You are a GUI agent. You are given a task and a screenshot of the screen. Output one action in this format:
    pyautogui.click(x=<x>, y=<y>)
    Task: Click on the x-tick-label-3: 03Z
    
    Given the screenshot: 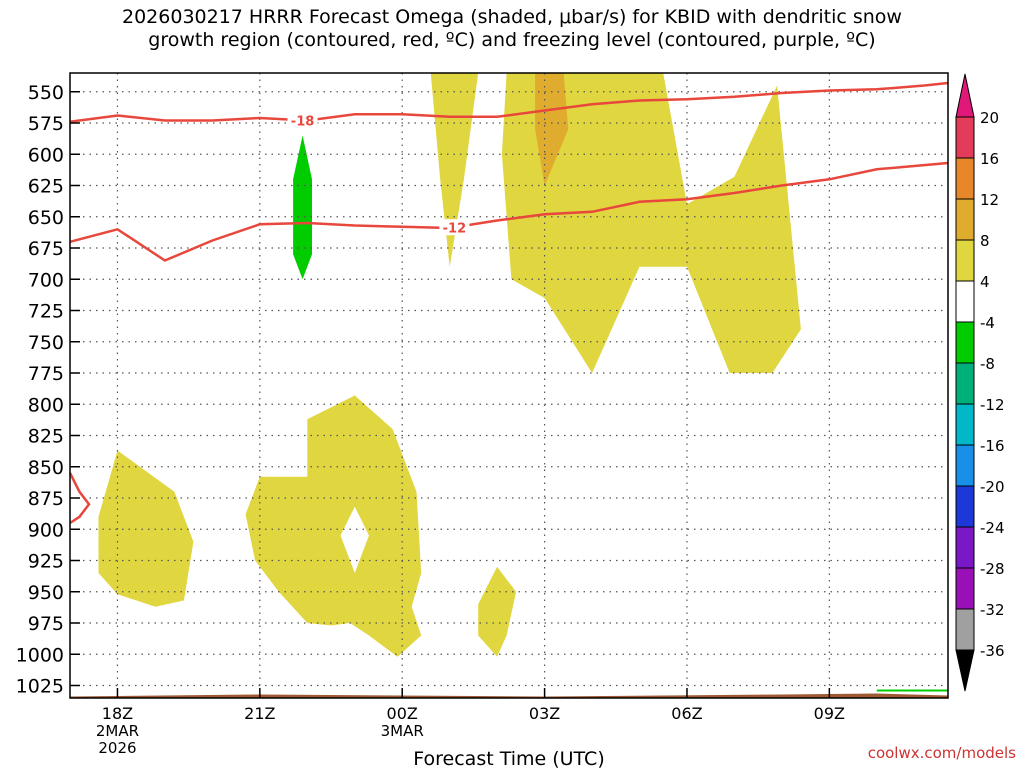 What is the action you would take?
    pyautogui.click(x=544, y=713)
    